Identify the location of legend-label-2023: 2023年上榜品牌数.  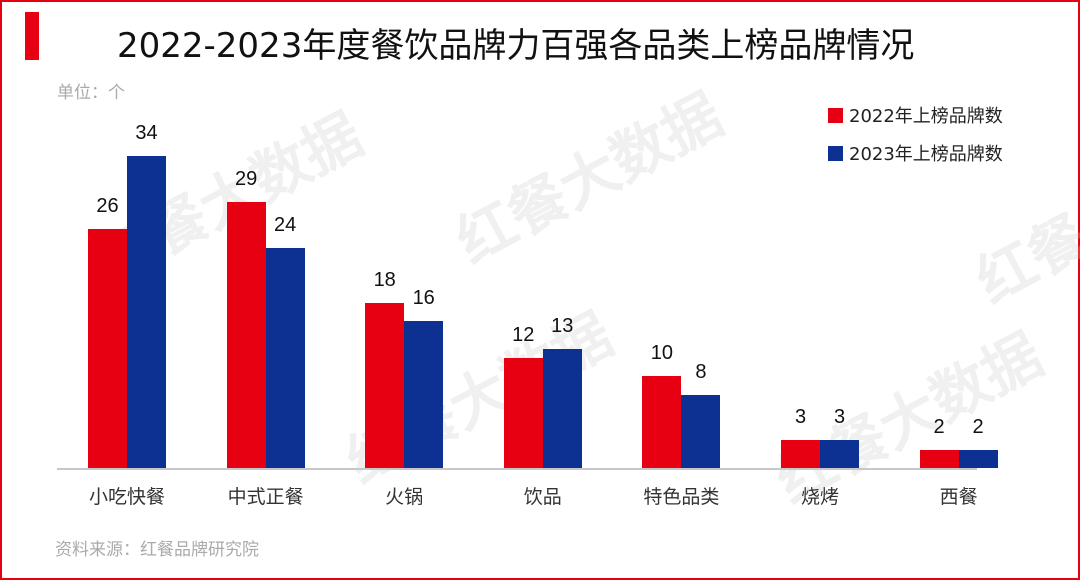
(926, 154).